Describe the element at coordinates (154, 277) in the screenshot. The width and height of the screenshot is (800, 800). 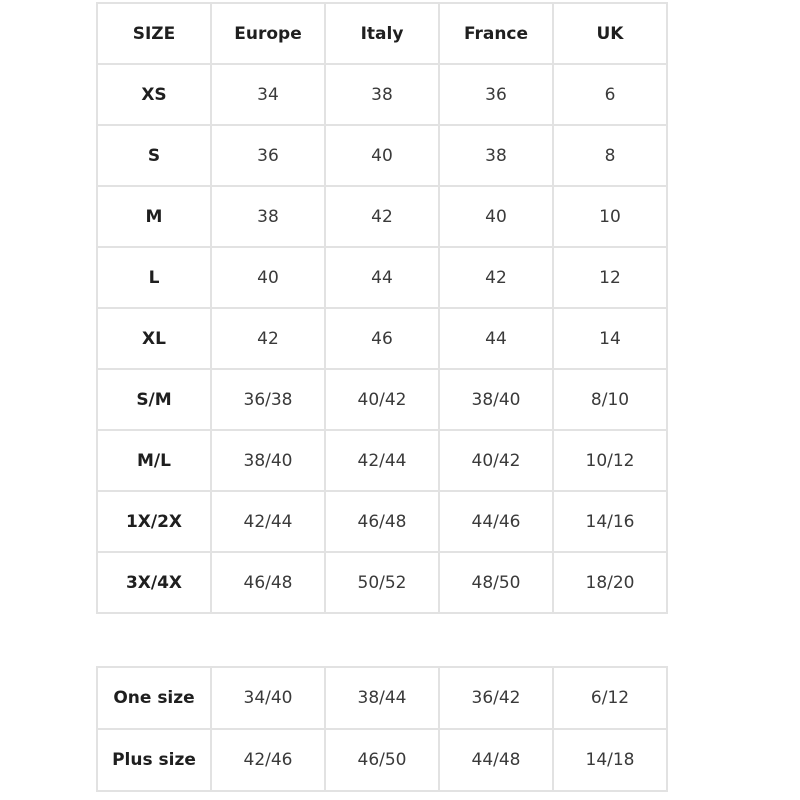
I see `size-label: L` at that location.